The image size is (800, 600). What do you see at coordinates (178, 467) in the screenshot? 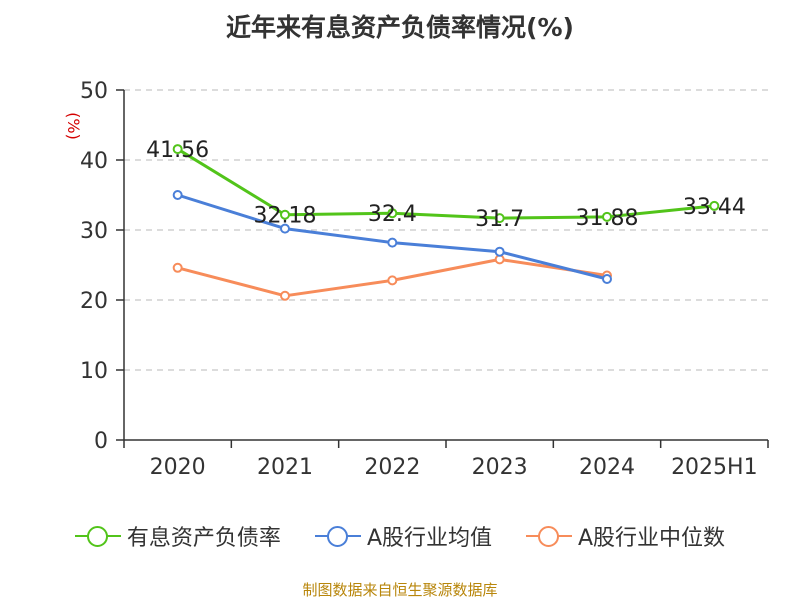
I see `x-tick-label: 2020` at bounding box center [178, 467].